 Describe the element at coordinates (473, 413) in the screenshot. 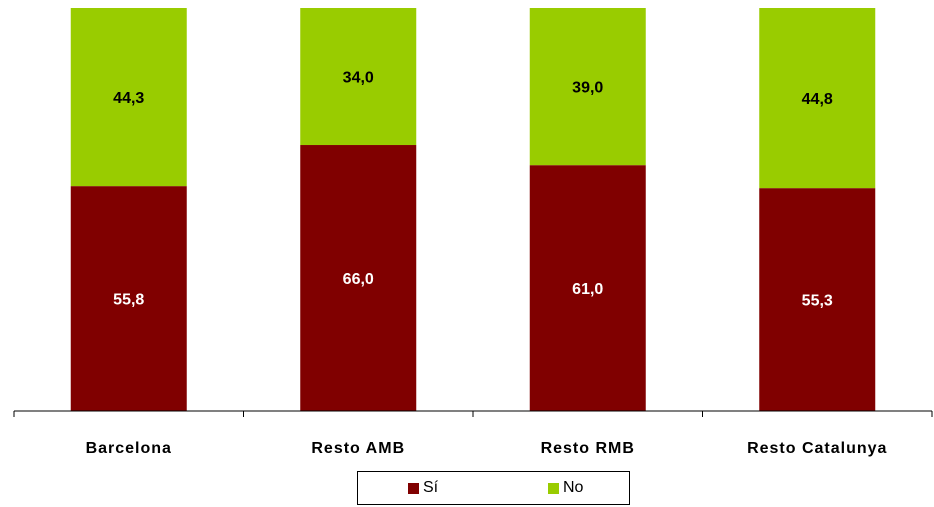

I see `x-axis` at that location.